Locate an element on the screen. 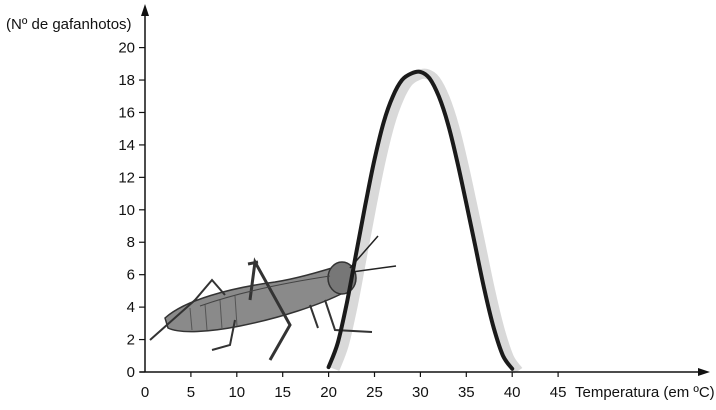 This screenshot has width=716, height=410. y-tick-label: 2 is located at coordinates (131, 340).